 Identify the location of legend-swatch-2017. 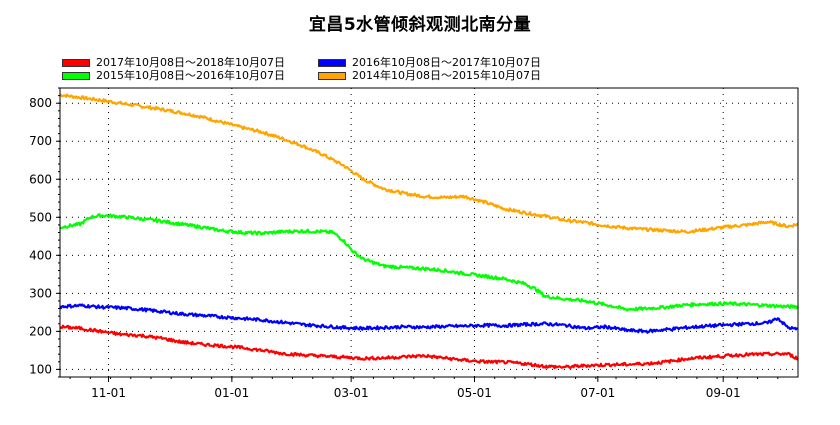
(76, 62).